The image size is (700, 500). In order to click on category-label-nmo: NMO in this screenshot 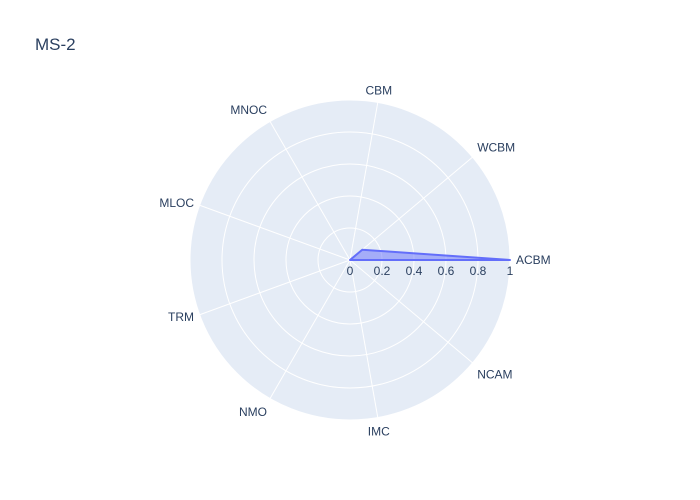, I will do `click(253, 412)`.